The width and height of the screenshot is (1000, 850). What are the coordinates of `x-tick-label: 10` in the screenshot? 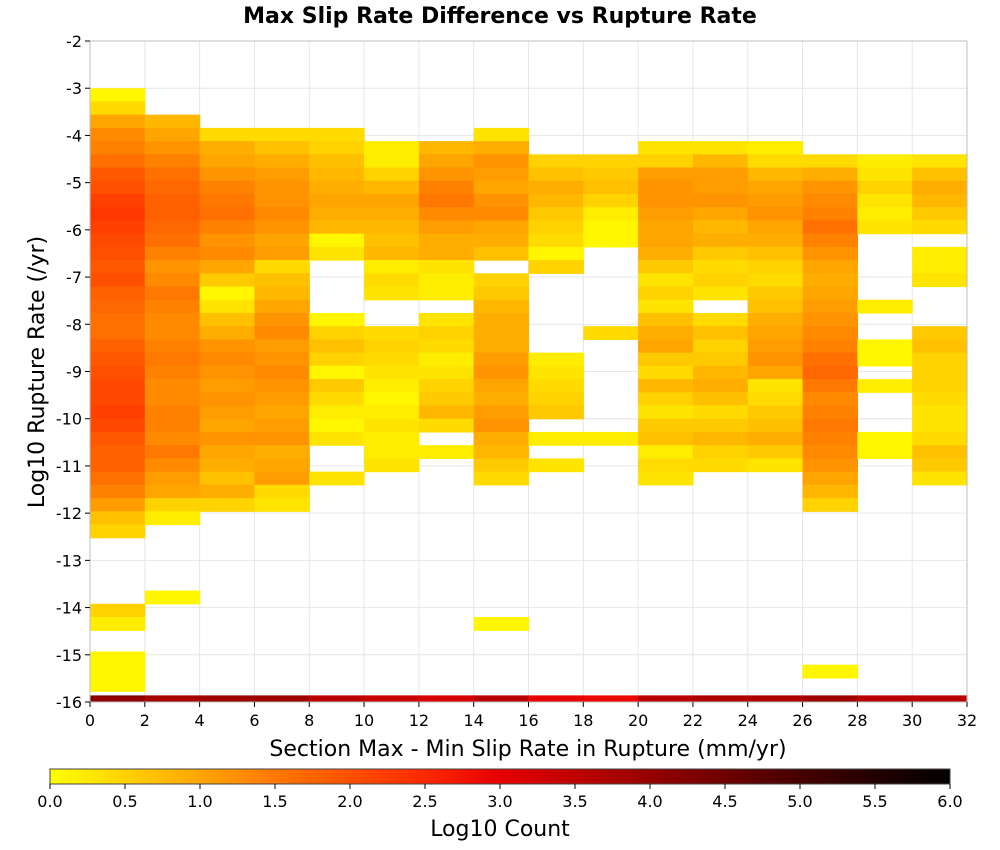 It's located at (364, 720).